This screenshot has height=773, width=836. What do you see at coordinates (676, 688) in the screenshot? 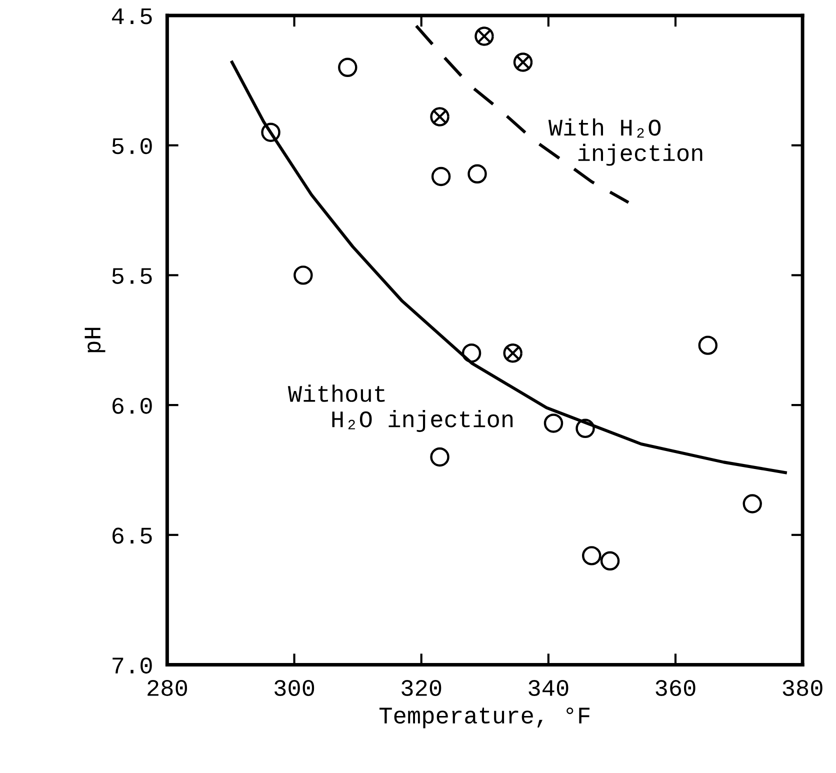
I see `x-tick-label: 360` at bounding box center [676, 688].